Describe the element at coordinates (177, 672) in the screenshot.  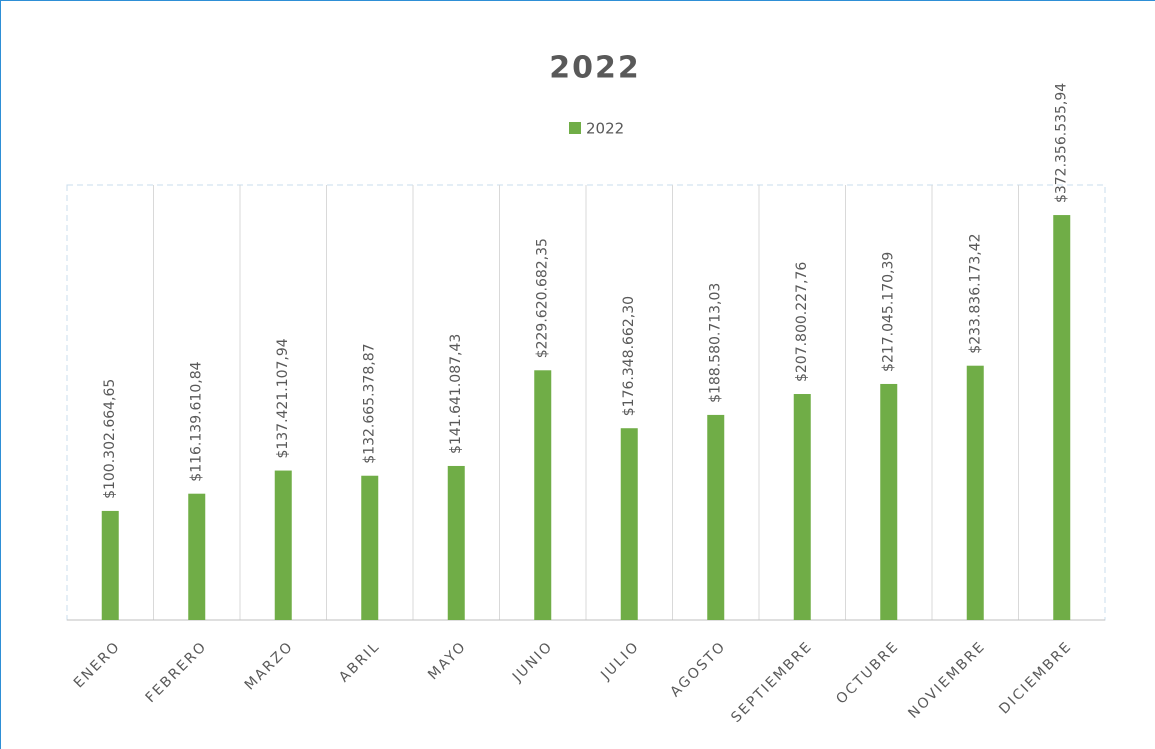
I see `x-tick-label: FEBRERO` at that location.